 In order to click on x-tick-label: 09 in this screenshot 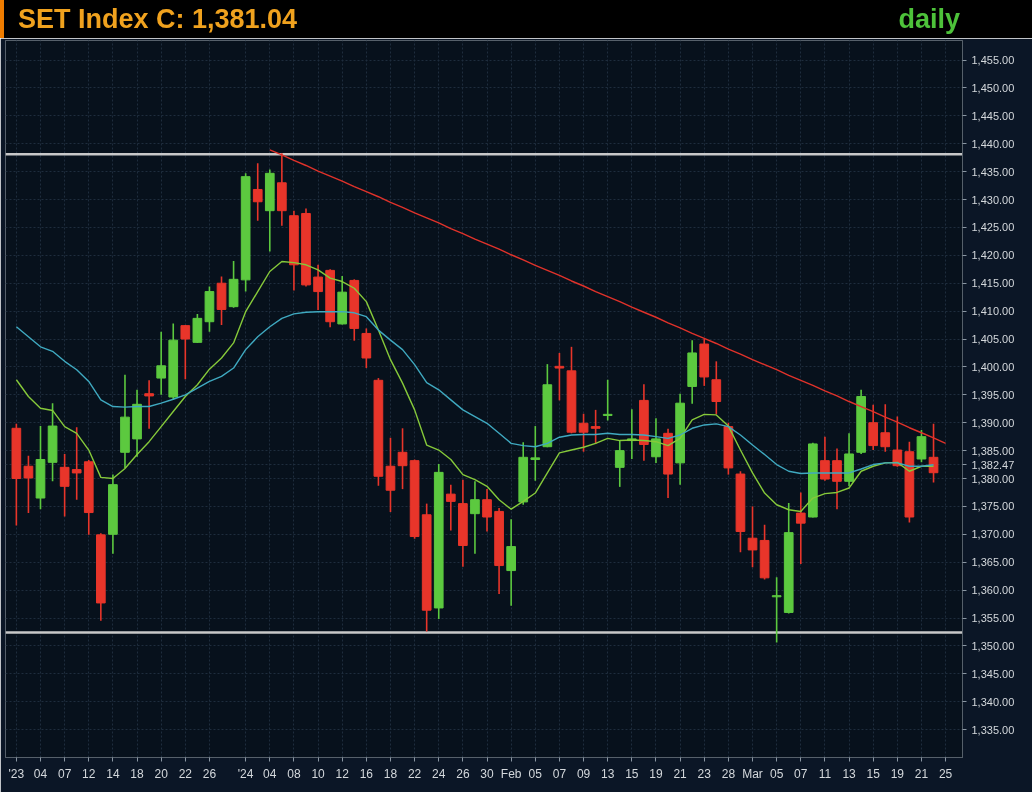, I will do `click(583, 773)`.